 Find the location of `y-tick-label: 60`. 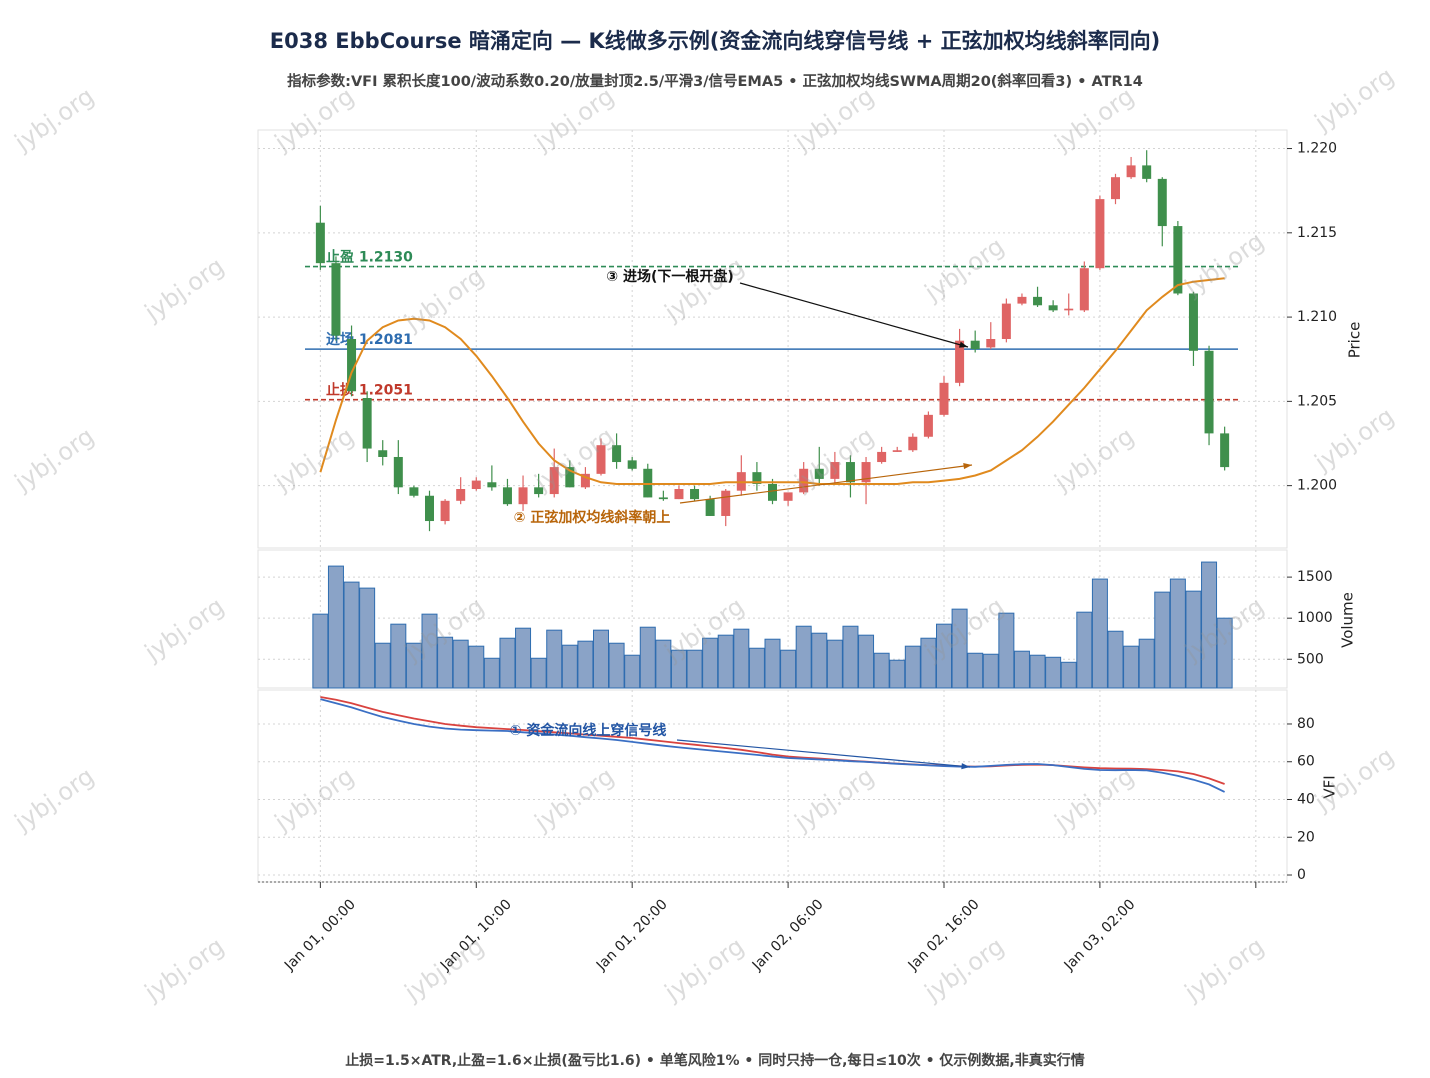

y-tick-label: 60 is located at coordinates (1306, 762).